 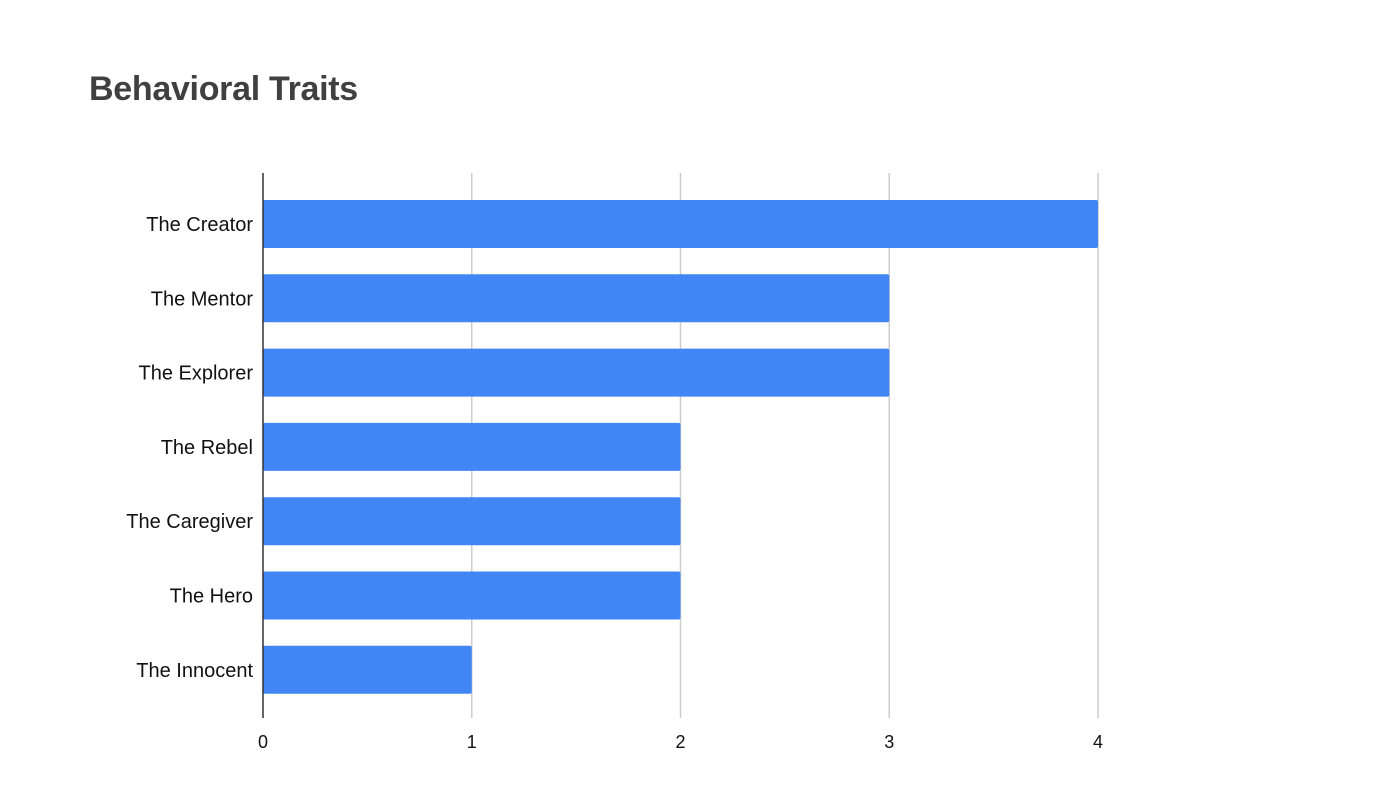 I want to click on x-tick-label: 4, so click(x=1098, y=742).